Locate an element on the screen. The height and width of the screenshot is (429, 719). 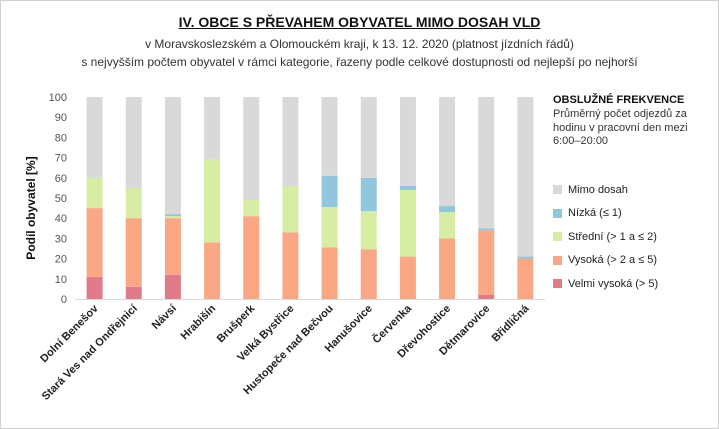
y-tick-label: 50 is located at coordinates (61, 199).